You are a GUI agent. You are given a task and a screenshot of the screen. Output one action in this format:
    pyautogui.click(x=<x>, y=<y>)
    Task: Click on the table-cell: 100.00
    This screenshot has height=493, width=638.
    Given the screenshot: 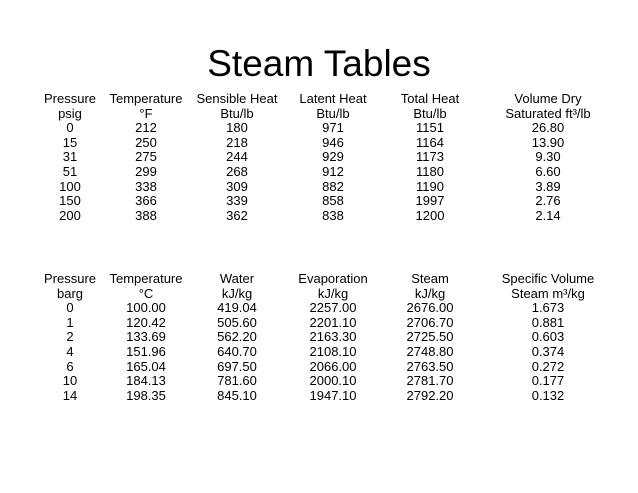 What is the action you would take?
    pyautogui.click(x=146, y=308)
    